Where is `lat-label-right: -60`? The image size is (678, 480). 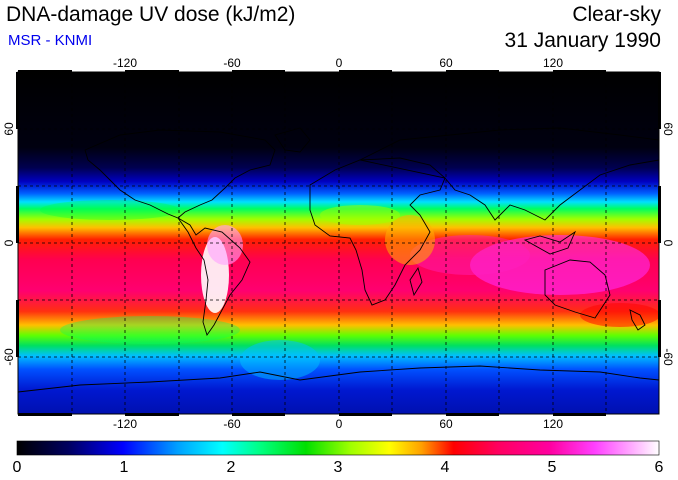 lat-label-right: -60 is located at coordinates (668, 357).